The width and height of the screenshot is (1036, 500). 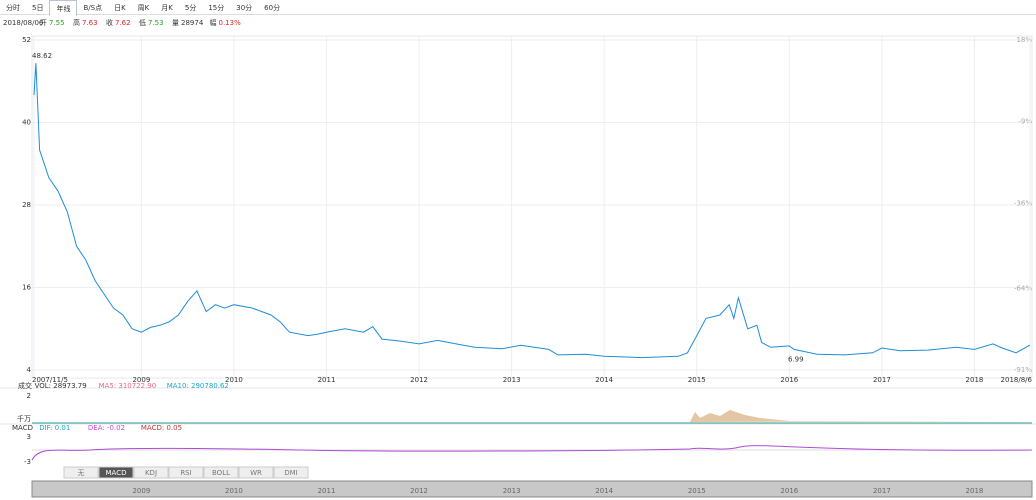 I want to click on navigator-year: 2015, so click(x=697, y=491).